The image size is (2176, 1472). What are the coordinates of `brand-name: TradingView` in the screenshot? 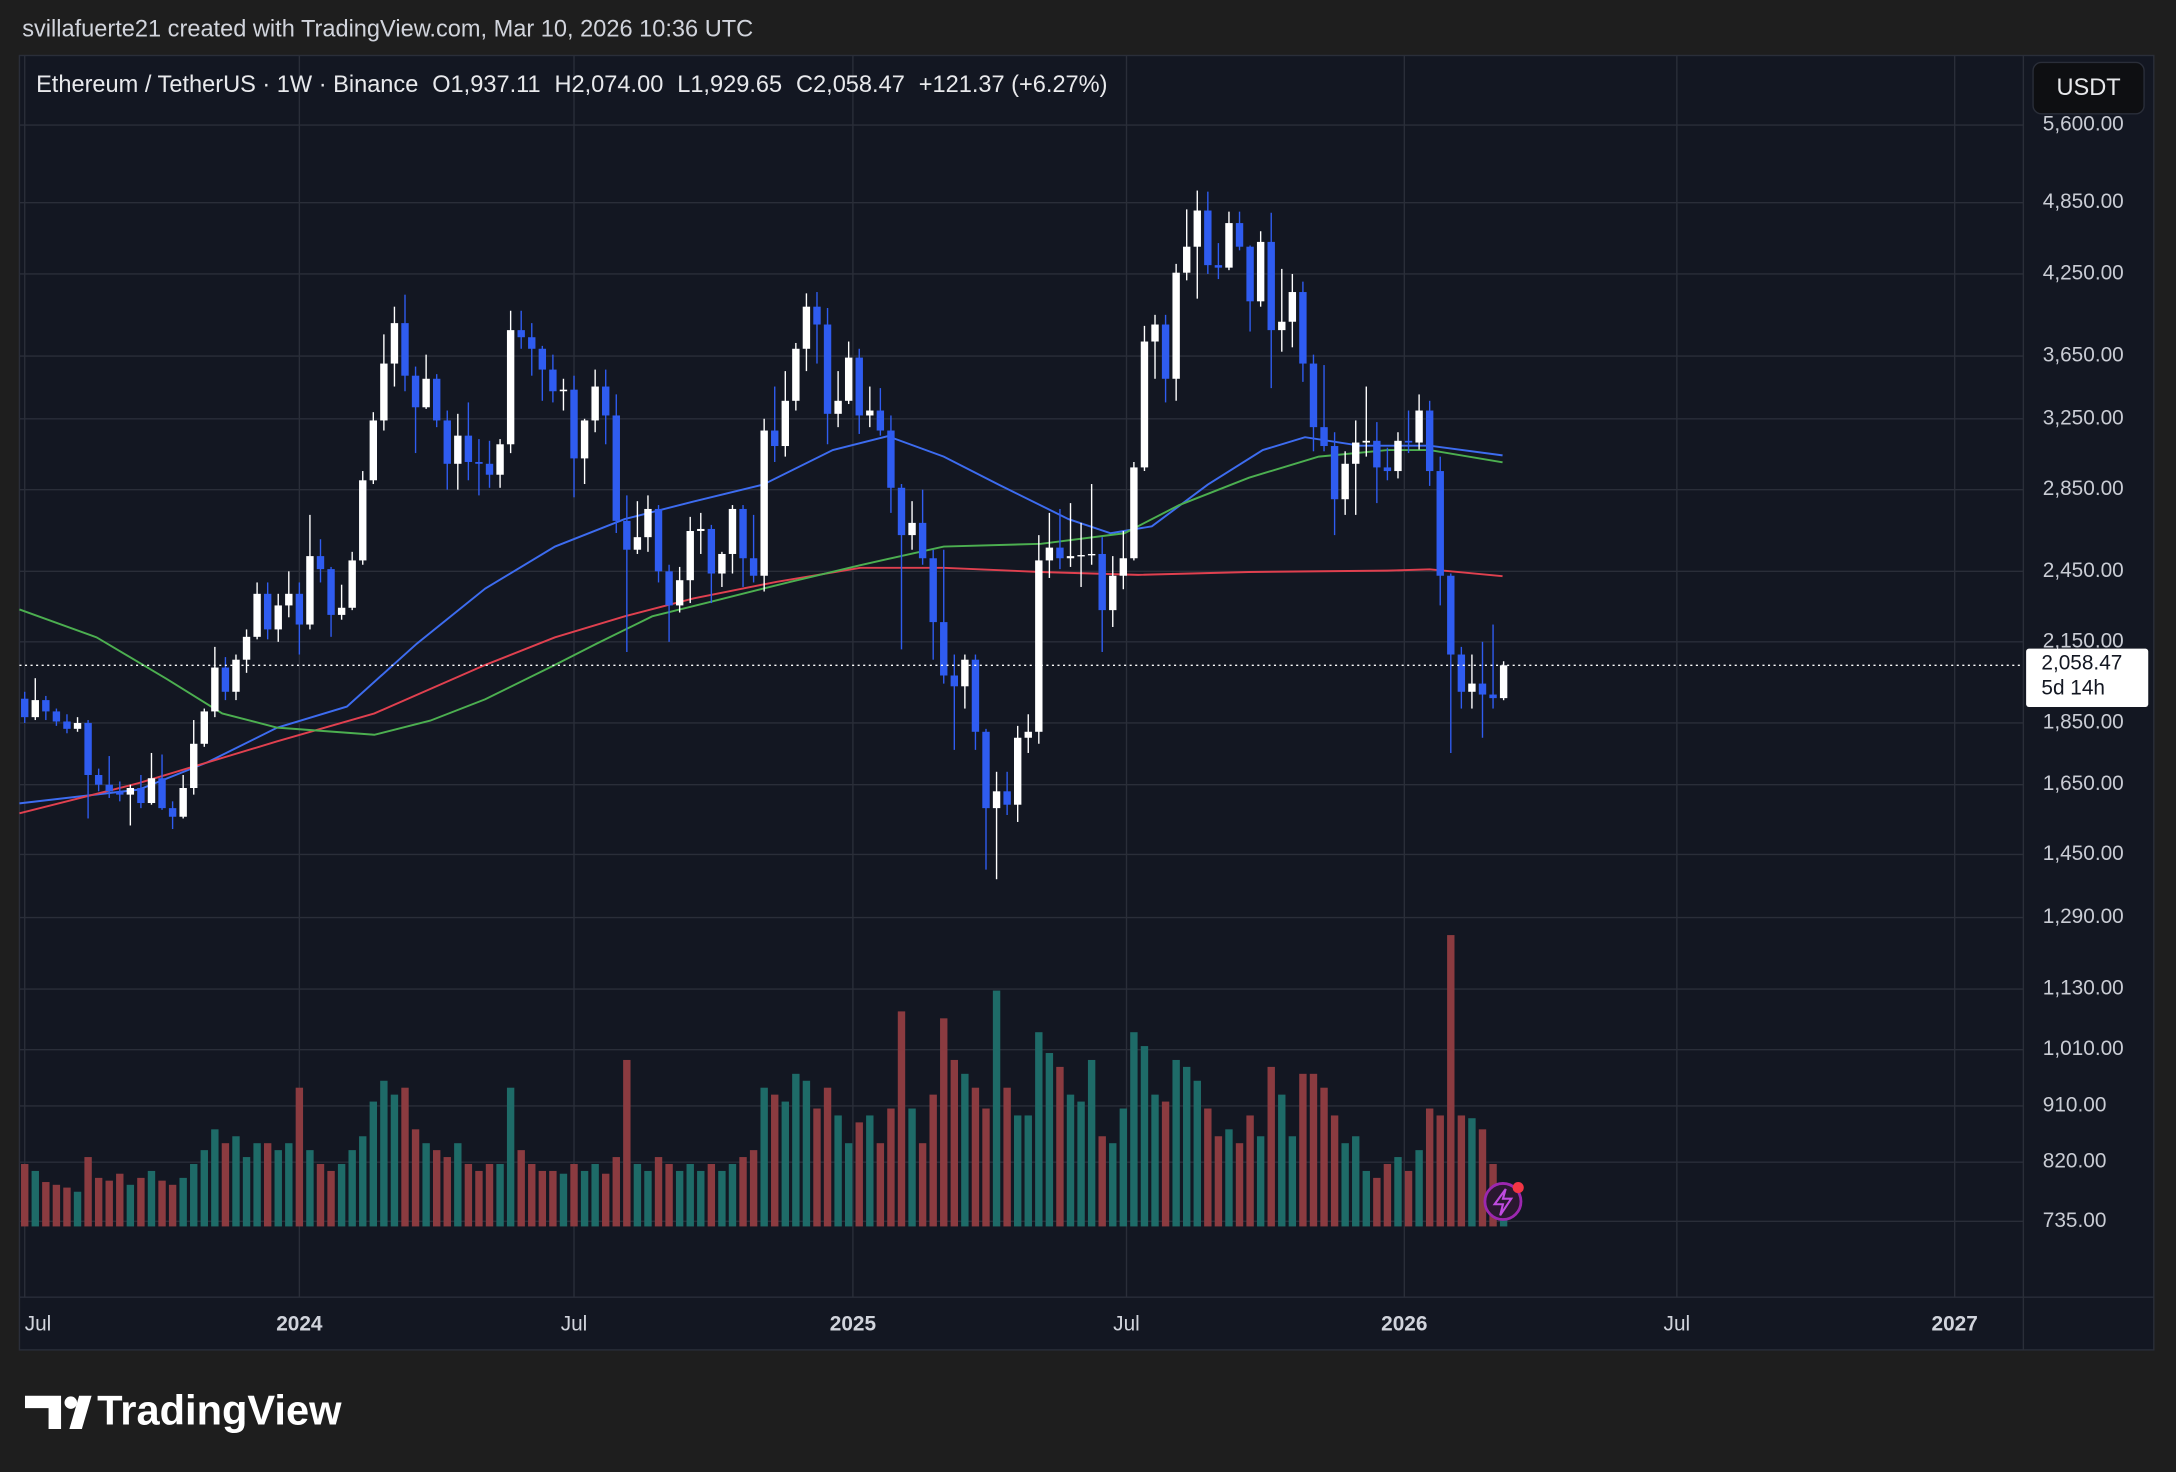 It's located at (219, 1410).